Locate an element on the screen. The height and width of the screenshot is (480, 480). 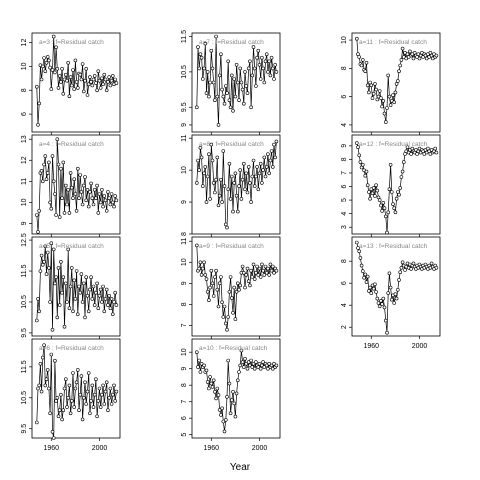
x-tick-label: 1960 is located at coordinates (371, 346).